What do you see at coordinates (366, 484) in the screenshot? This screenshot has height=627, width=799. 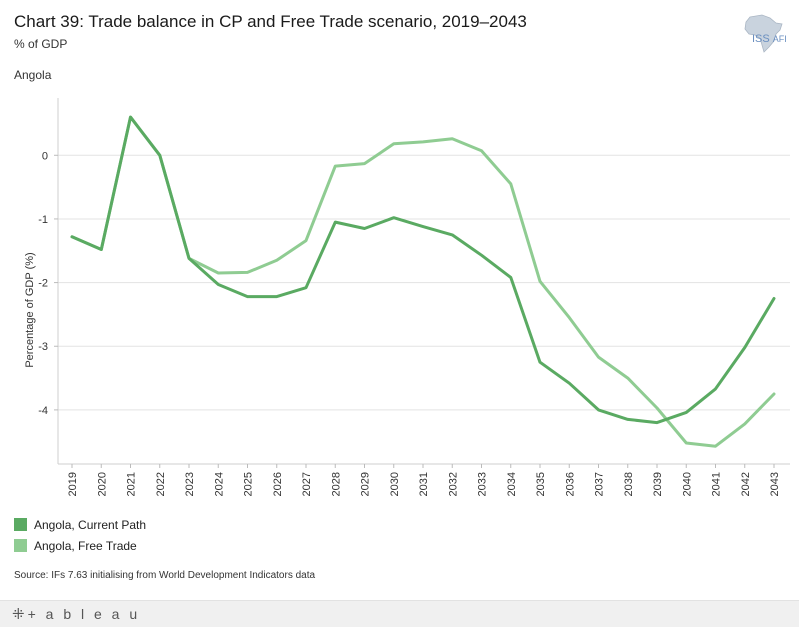 I see `x-tick-label: 2029` at bounding box center [366, 484].